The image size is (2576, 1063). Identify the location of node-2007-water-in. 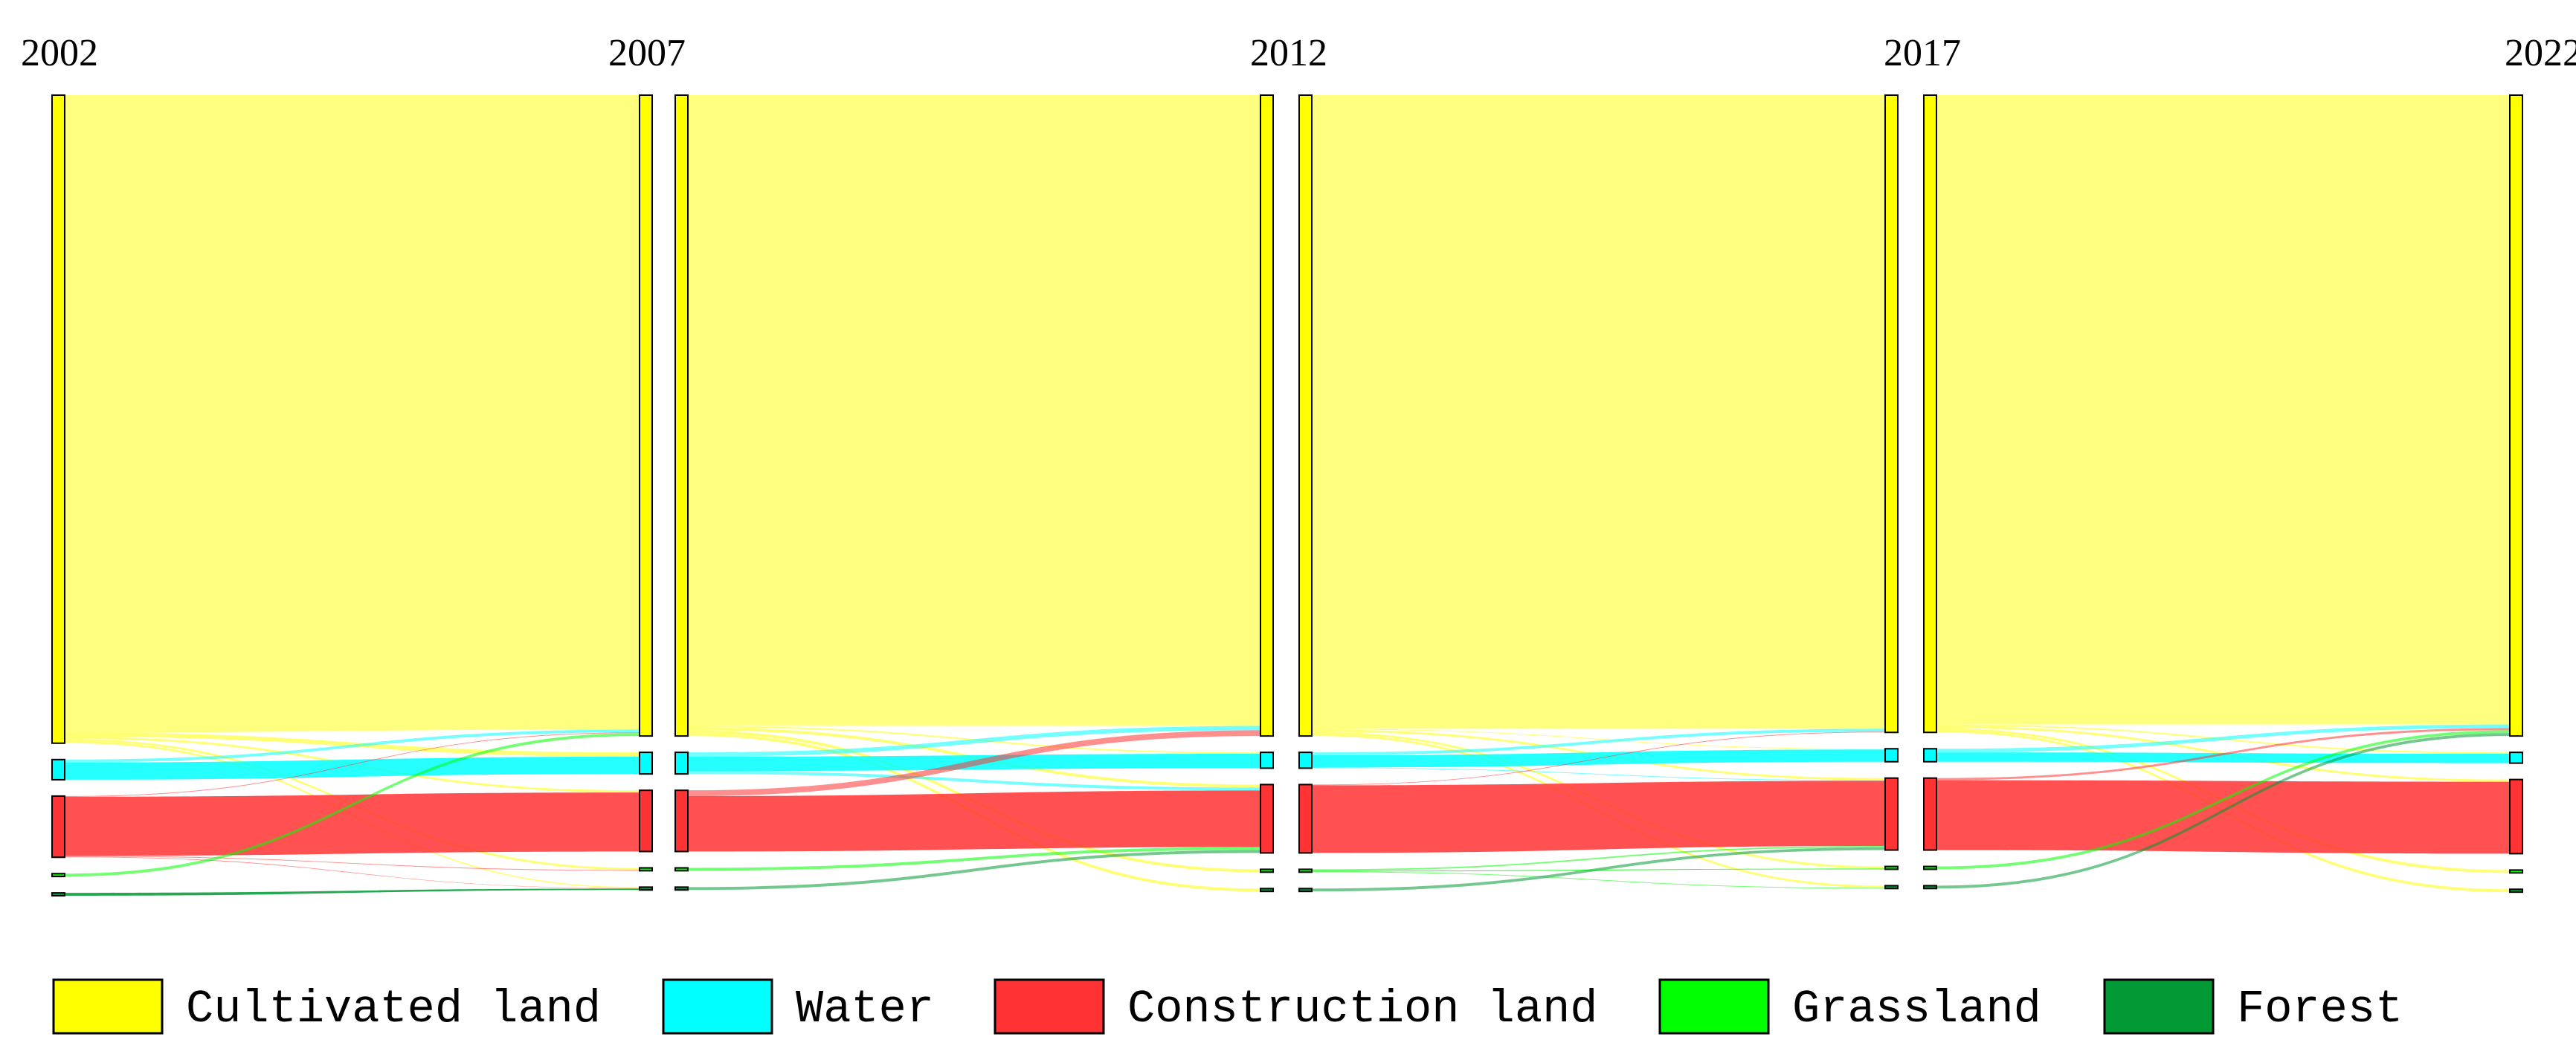
(646, 763).